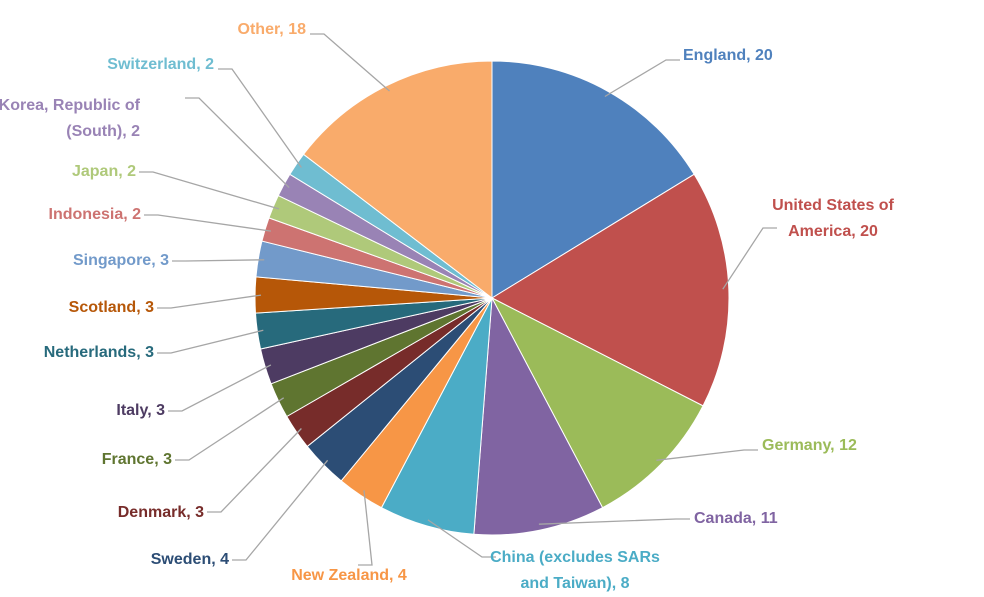  Describe the element at coordinates (254, 470) in the screenshot. I see `leader-line-denmark` at that location.